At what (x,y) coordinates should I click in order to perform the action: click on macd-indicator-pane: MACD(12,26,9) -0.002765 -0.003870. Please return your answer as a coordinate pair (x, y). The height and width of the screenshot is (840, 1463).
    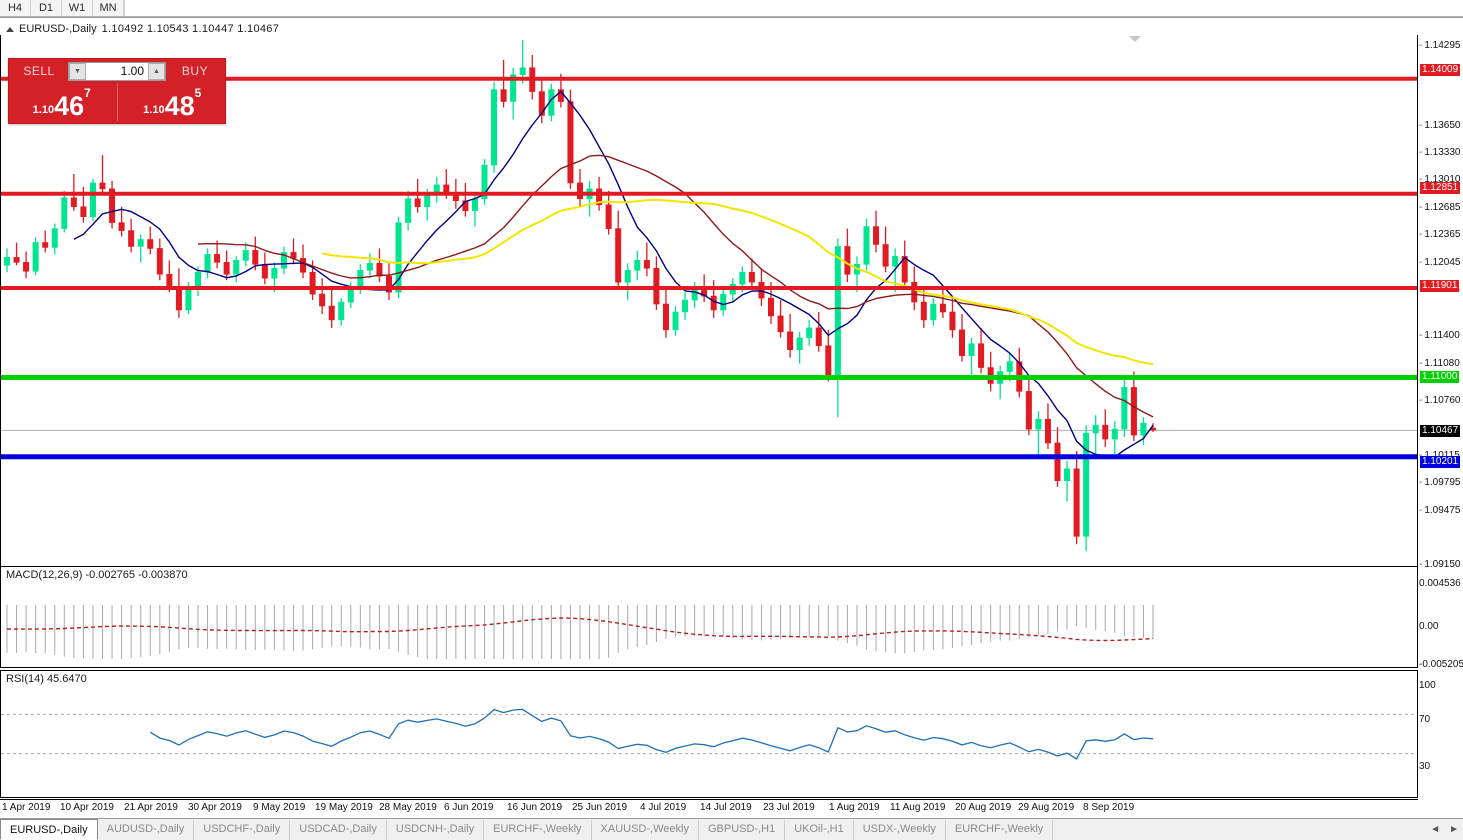
    Looking at the image, I should click on (709, 617).